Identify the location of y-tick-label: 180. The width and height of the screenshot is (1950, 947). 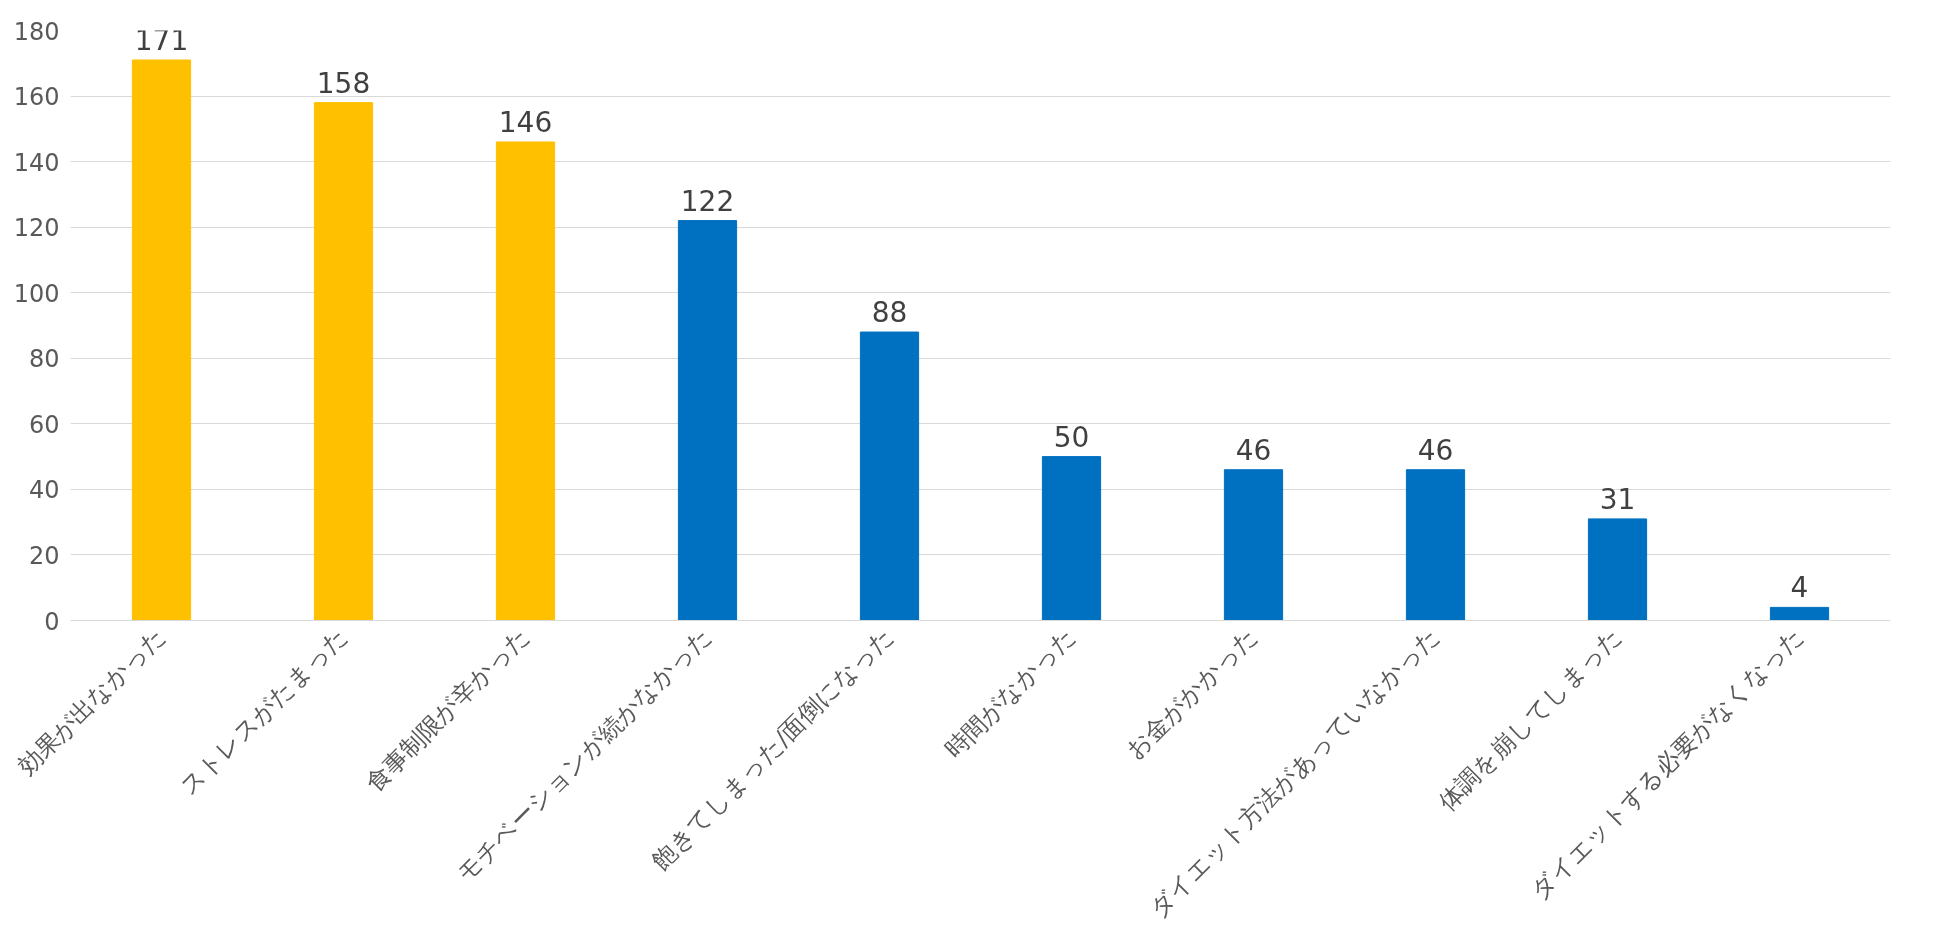
(36, 31).